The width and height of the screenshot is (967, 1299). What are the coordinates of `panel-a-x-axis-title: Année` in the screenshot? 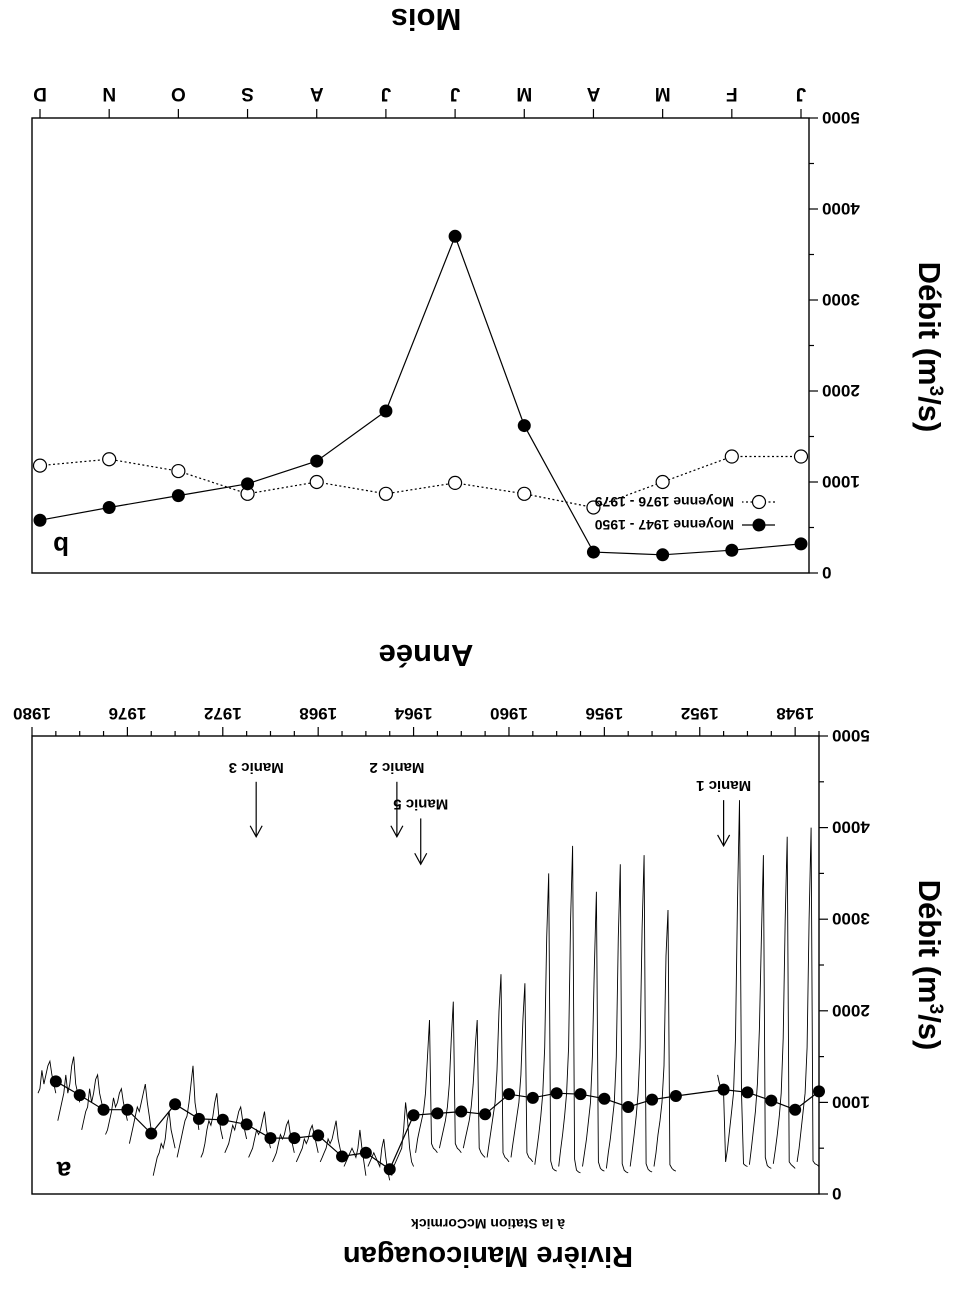 It's located at (426, 655).